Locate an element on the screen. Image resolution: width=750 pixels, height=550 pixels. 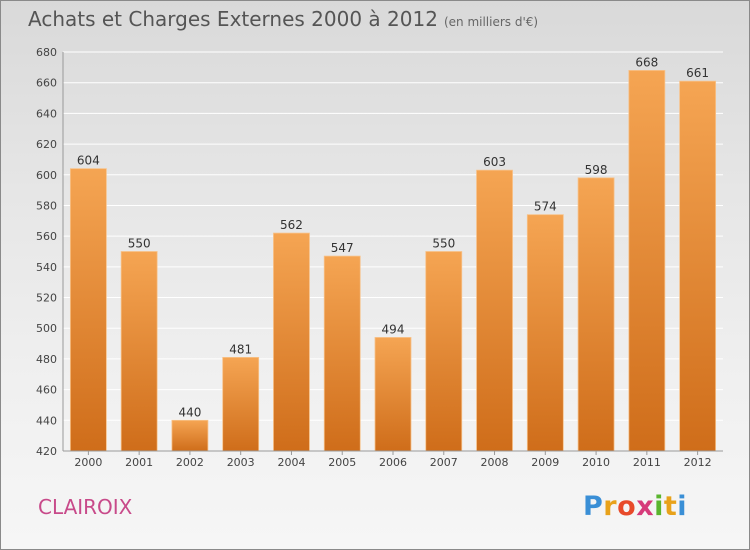
x-tick-label: 2004 is located at coordinates (291, 462).